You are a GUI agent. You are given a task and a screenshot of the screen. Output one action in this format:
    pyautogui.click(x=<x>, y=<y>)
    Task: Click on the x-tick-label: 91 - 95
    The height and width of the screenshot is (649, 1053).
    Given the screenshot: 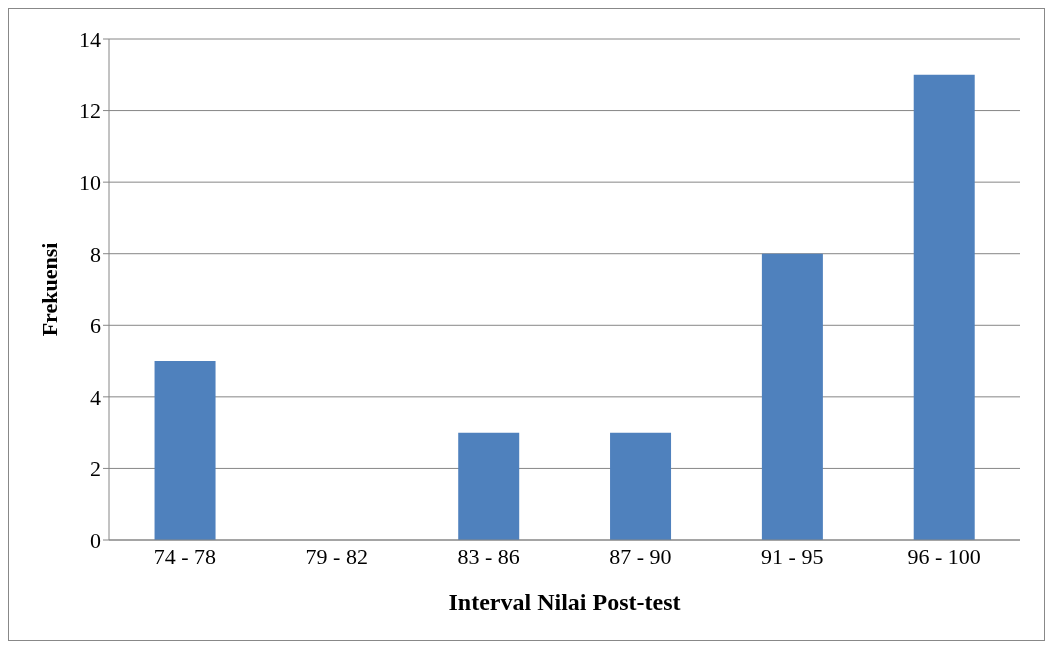 What is the action you would take?
    pyautogui.click(x=792, y=556)
    